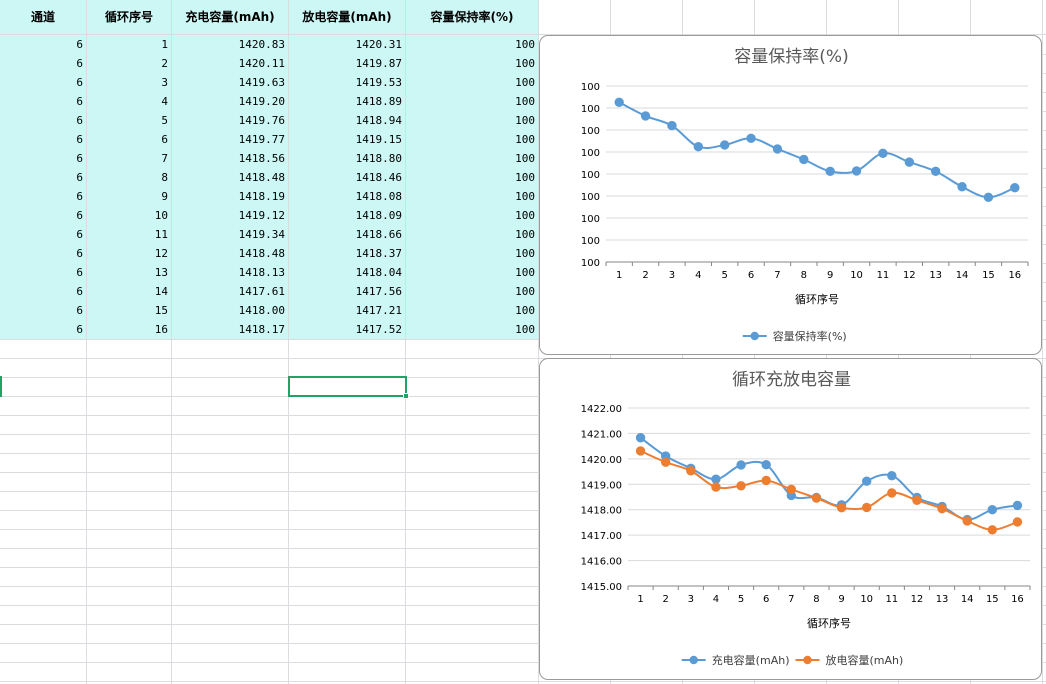  I want to click on table-cell: 1419.34, so click(230, 234).